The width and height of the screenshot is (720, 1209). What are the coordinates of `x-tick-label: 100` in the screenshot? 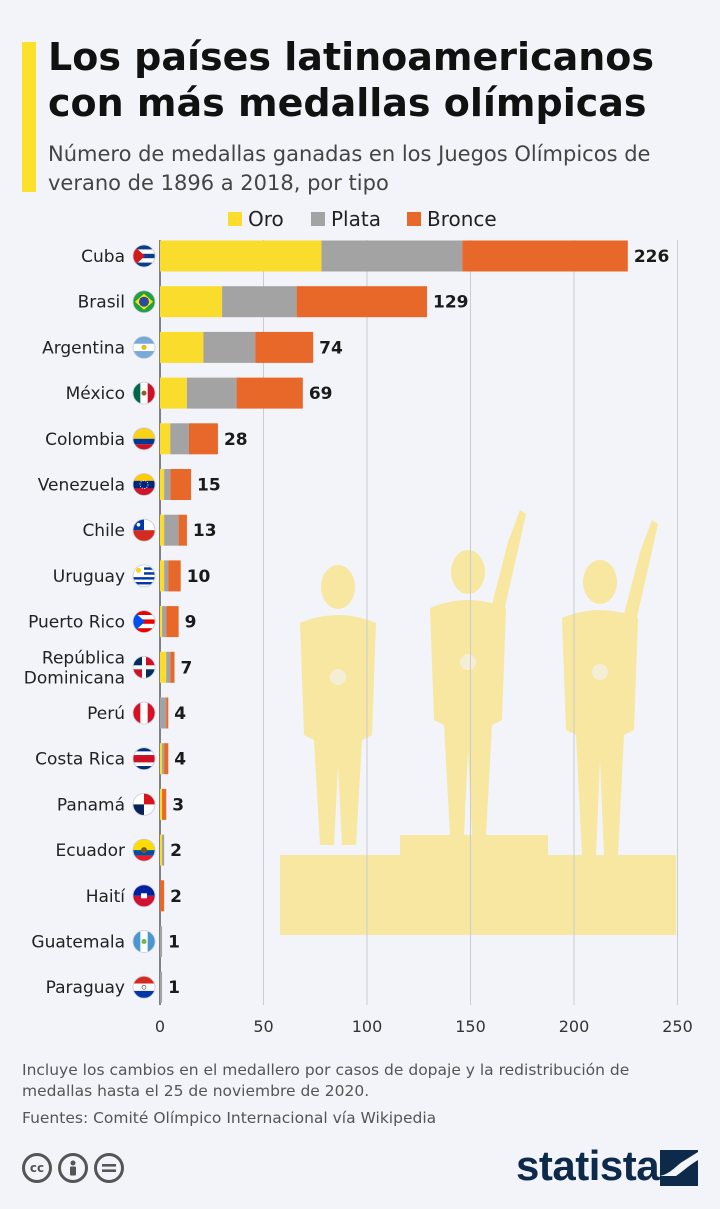 It's located at (367, 1026).